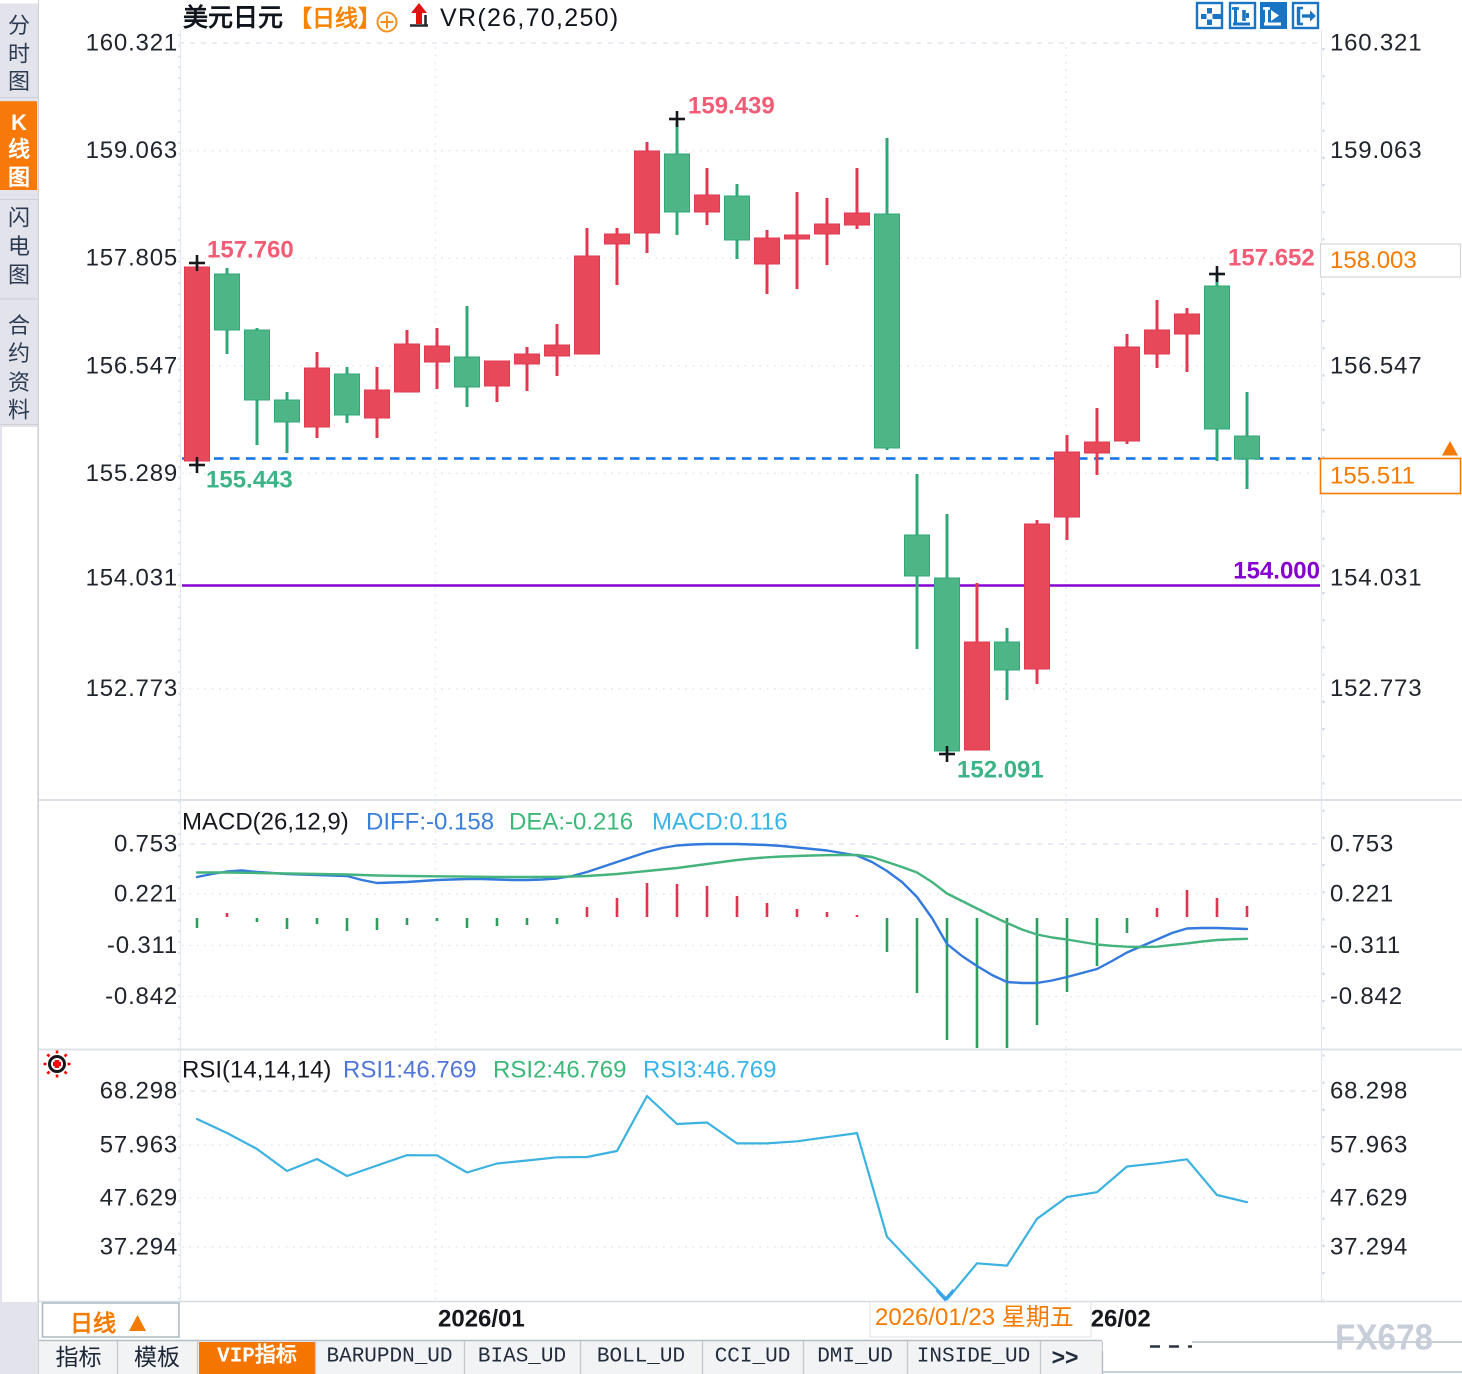  I want to click on svg-text: 日线, so click(93, 1323).